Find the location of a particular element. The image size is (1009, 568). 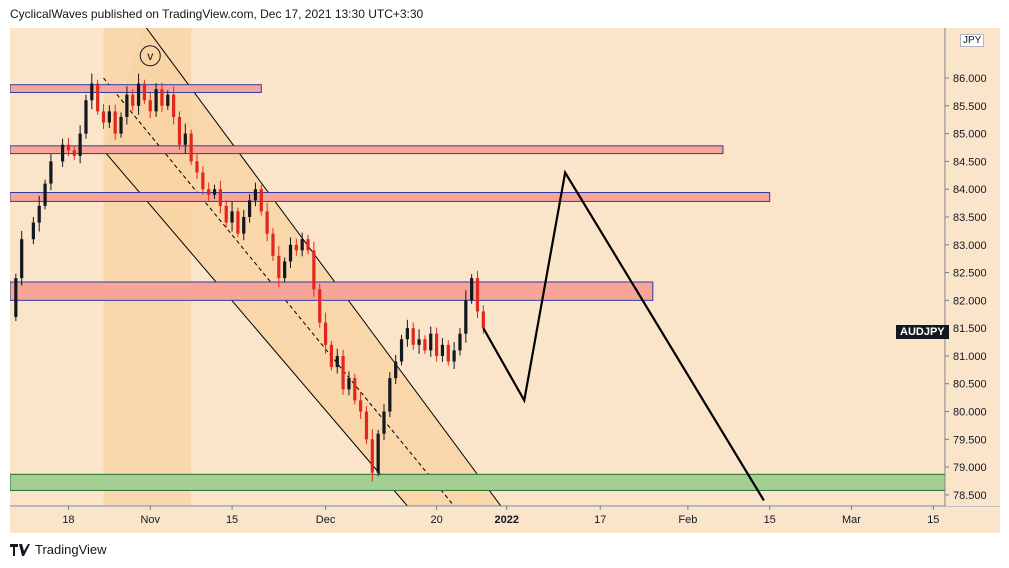

time-tick-label: 15 is located at coordinates (933, 520).